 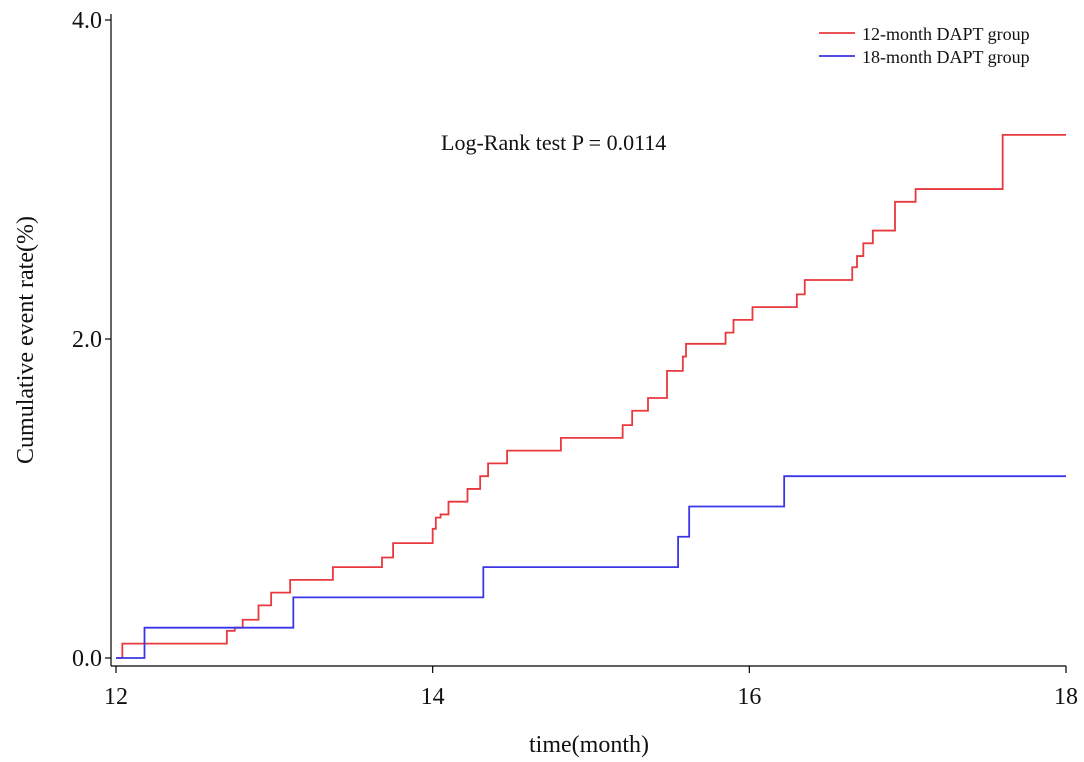 What do you see at coordinates (589, 745) in the screenshot?
I see `x-axis-title: time(month)` at bounding box center [589, 745].